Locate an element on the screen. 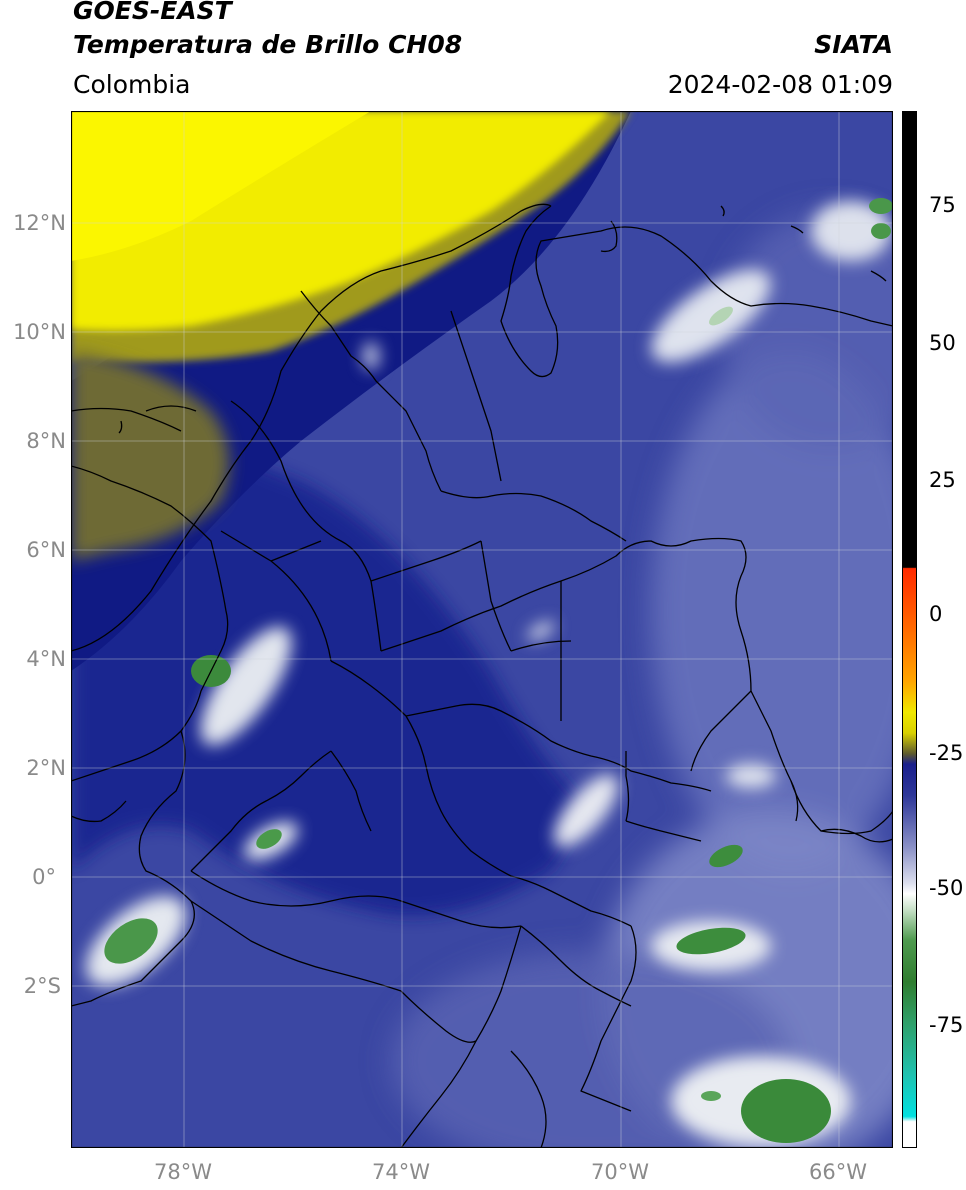 This screenshot has width=966, height=1190. colorbar is located at coordinates (911, 629).